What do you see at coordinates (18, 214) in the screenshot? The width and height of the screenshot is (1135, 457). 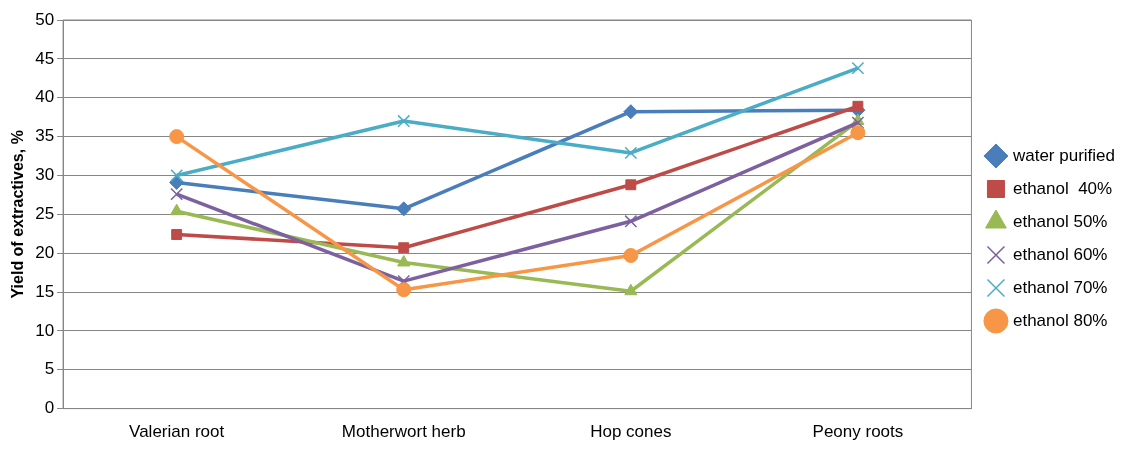 I see `y-axis-title: Yield of extractives, %` at bounding box center [18, 214].